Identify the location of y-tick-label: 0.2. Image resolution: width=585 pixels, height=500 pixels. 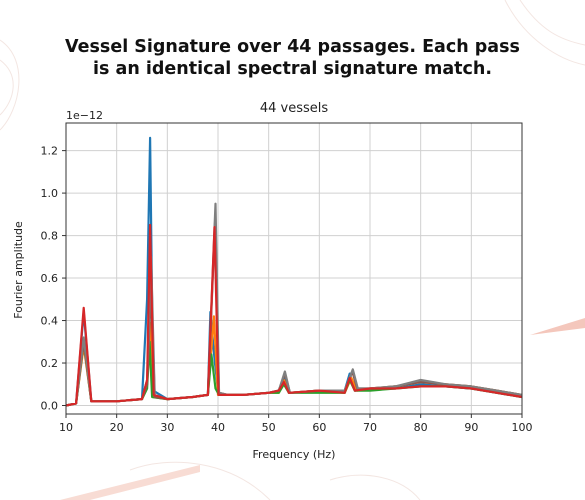
(50, 363).